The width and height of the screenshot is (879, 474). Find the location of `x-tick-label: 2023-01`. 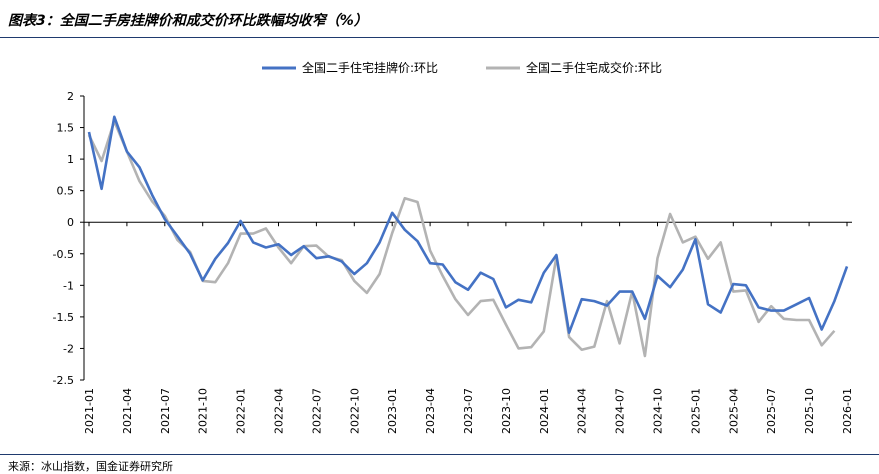

x-tick-label: 2023-01 is located at coordinates (392, 411).